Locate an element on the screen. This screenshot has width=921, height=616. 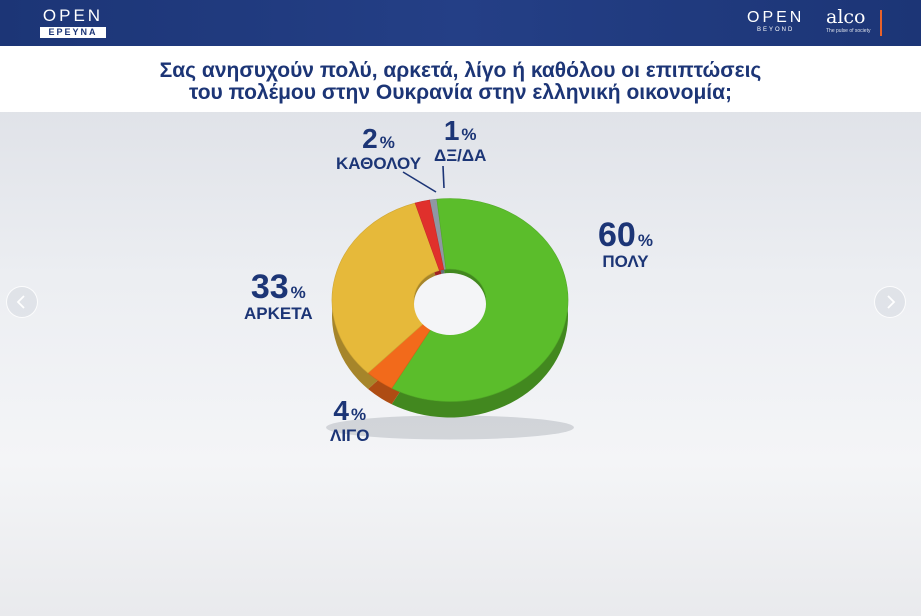
alco-logo: alco The pulse of society is located at coordinates (848, 20).